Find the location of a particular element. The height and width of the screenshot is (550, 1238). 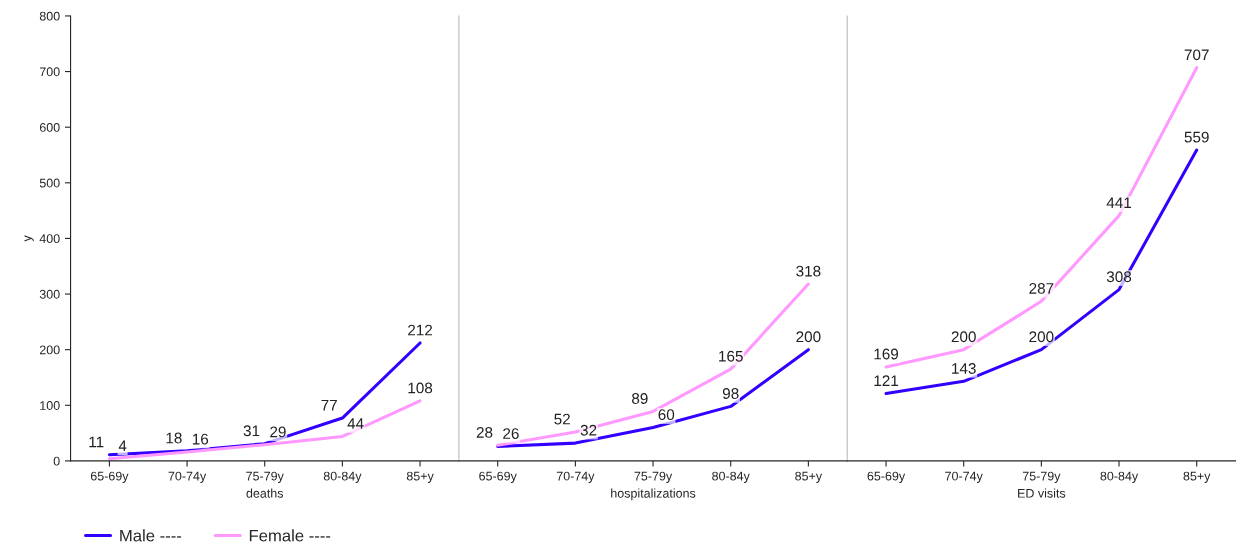

data-label: 31 is located at coordinates (251, 431).